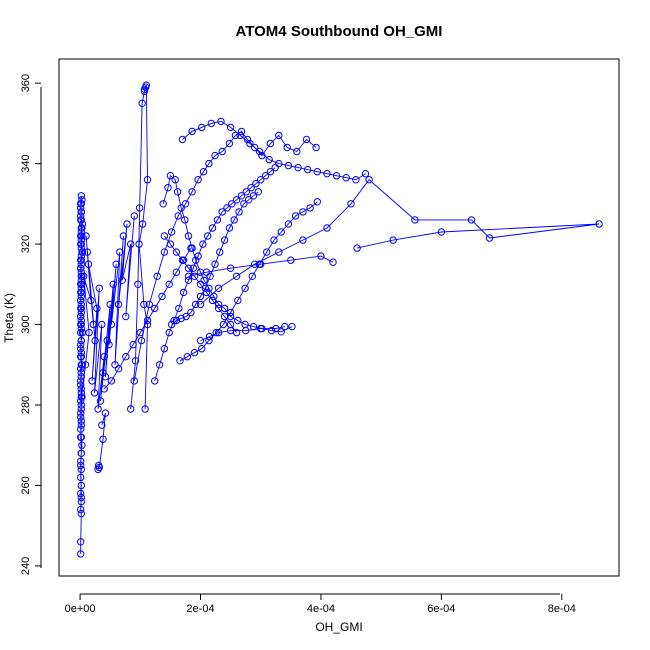 This screenshot has width=650, height=650. What do you see at coordinates (321, 609) in the screenshot?
I see `x-tick-label: 4e-04` at bounding box center [321, 609].